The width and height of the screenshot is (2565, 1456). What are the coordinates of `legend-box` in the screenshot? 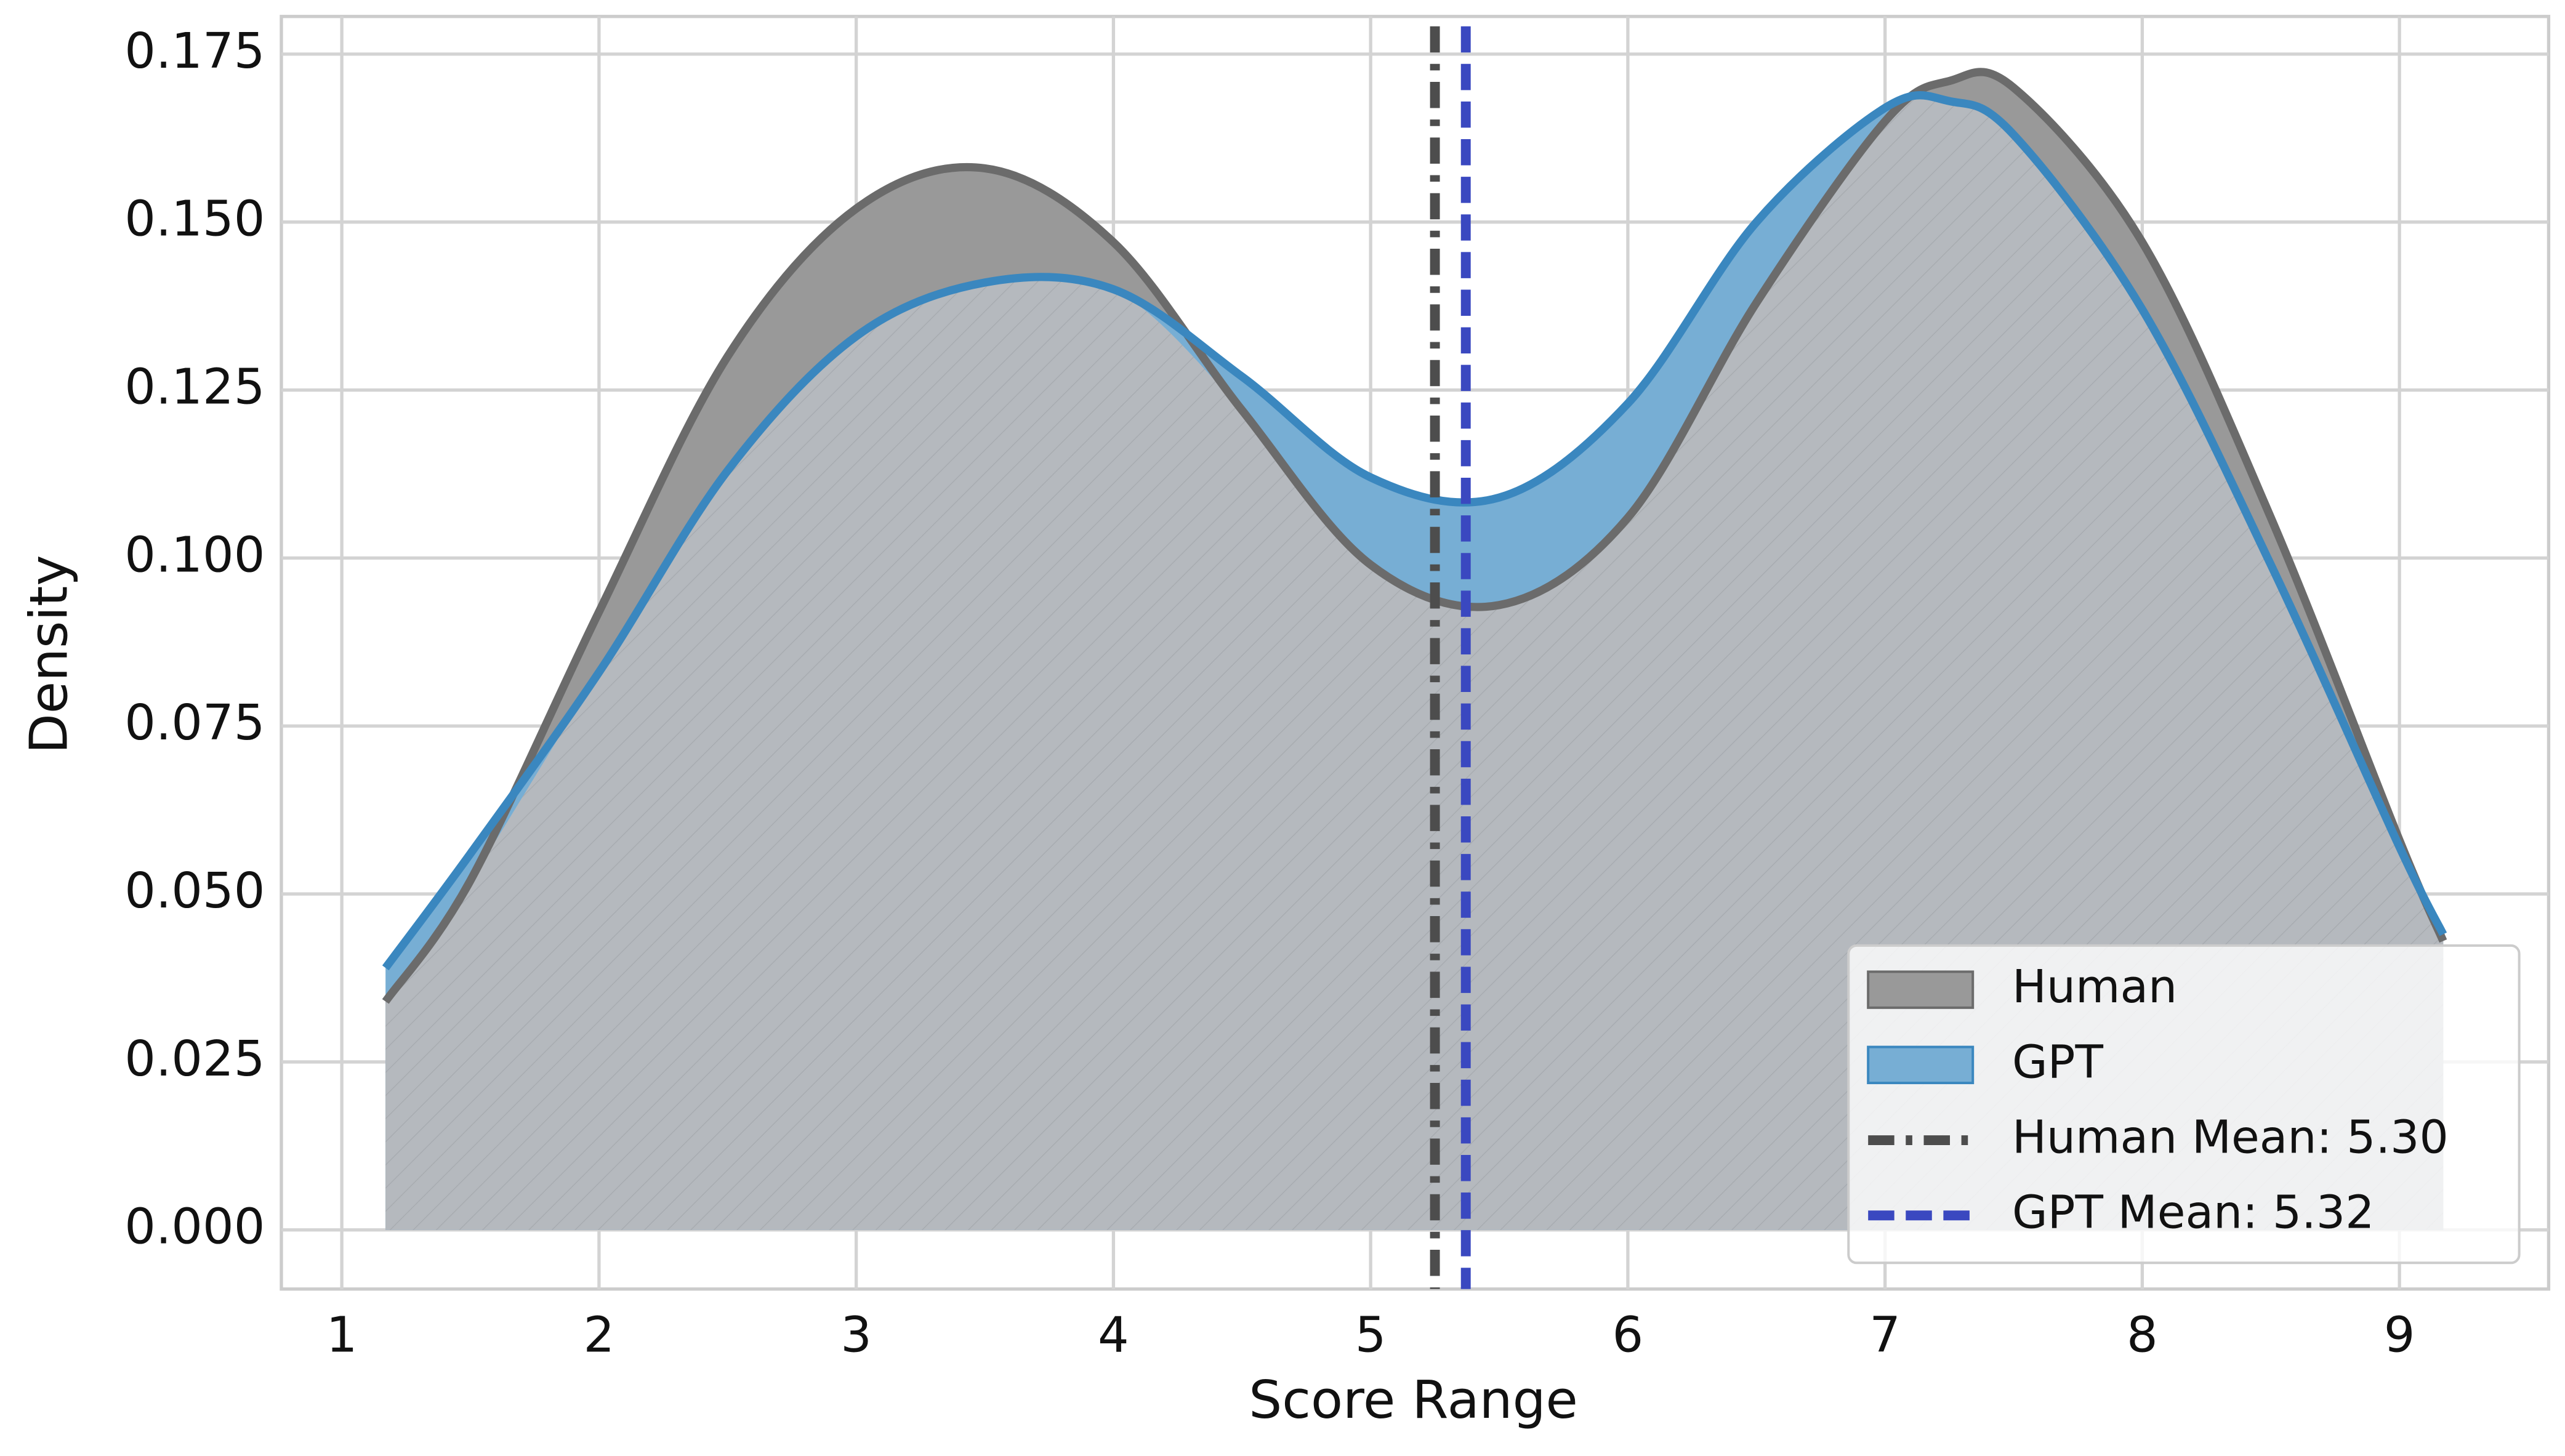 It's located at (2184, 1104).